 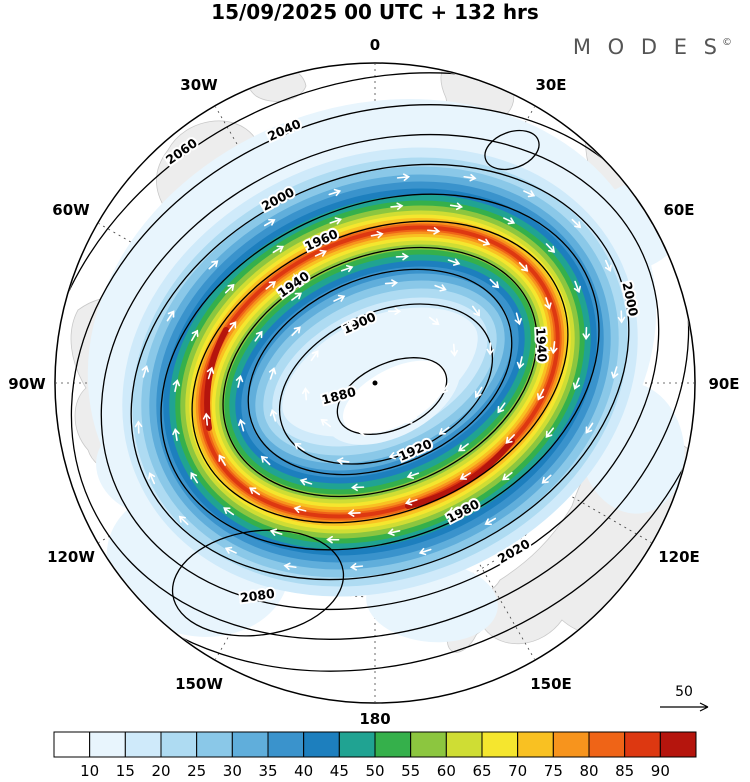 I want to click on colorbar-tick-label: 10, so click(x=89, y=771).